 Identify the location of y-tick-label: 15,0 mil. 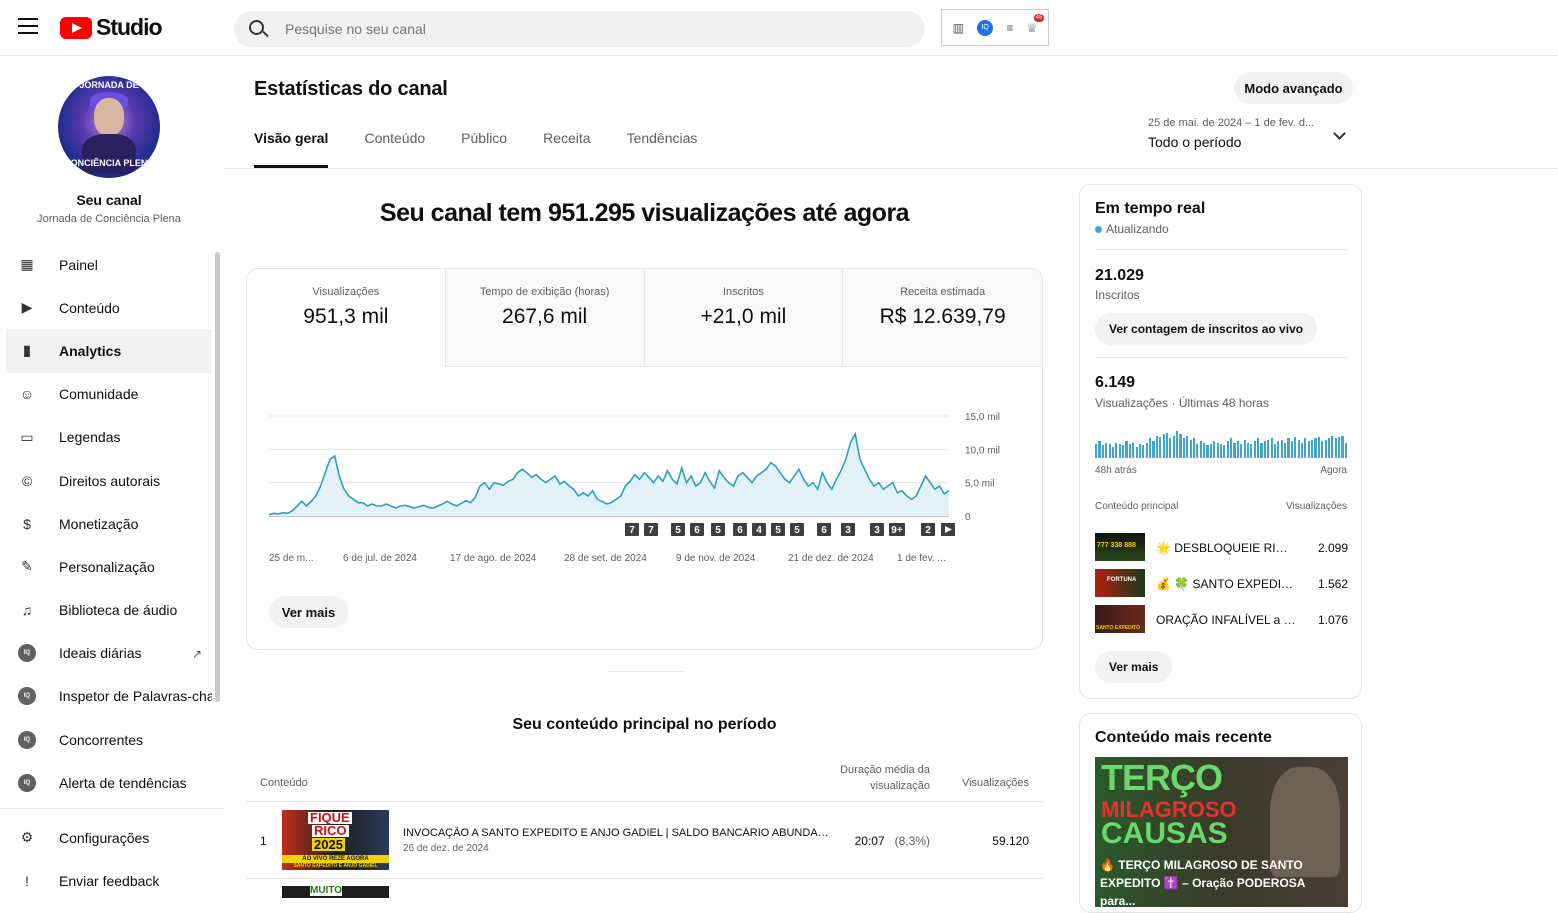
(982, 417).